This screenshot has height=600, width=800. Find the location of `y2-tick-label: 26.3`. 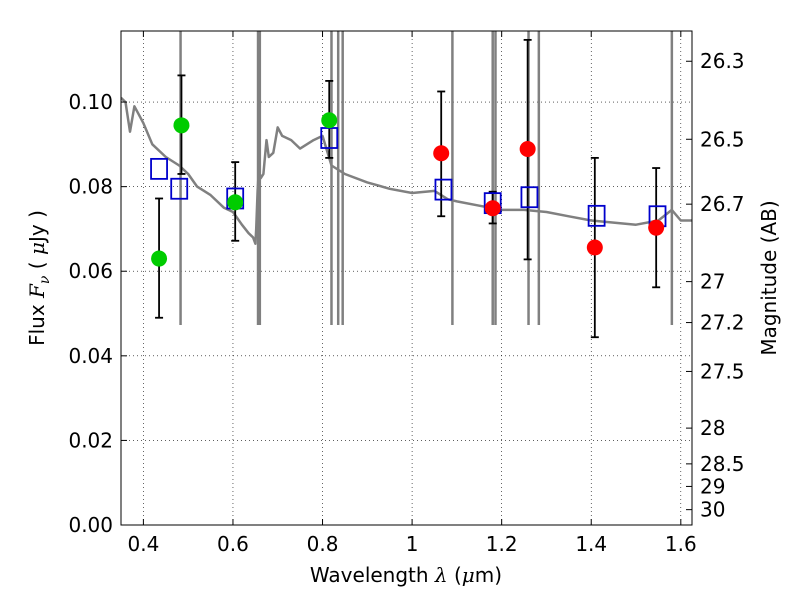

y2-tick-label: 26.3 is located at coordinates (722, 61).